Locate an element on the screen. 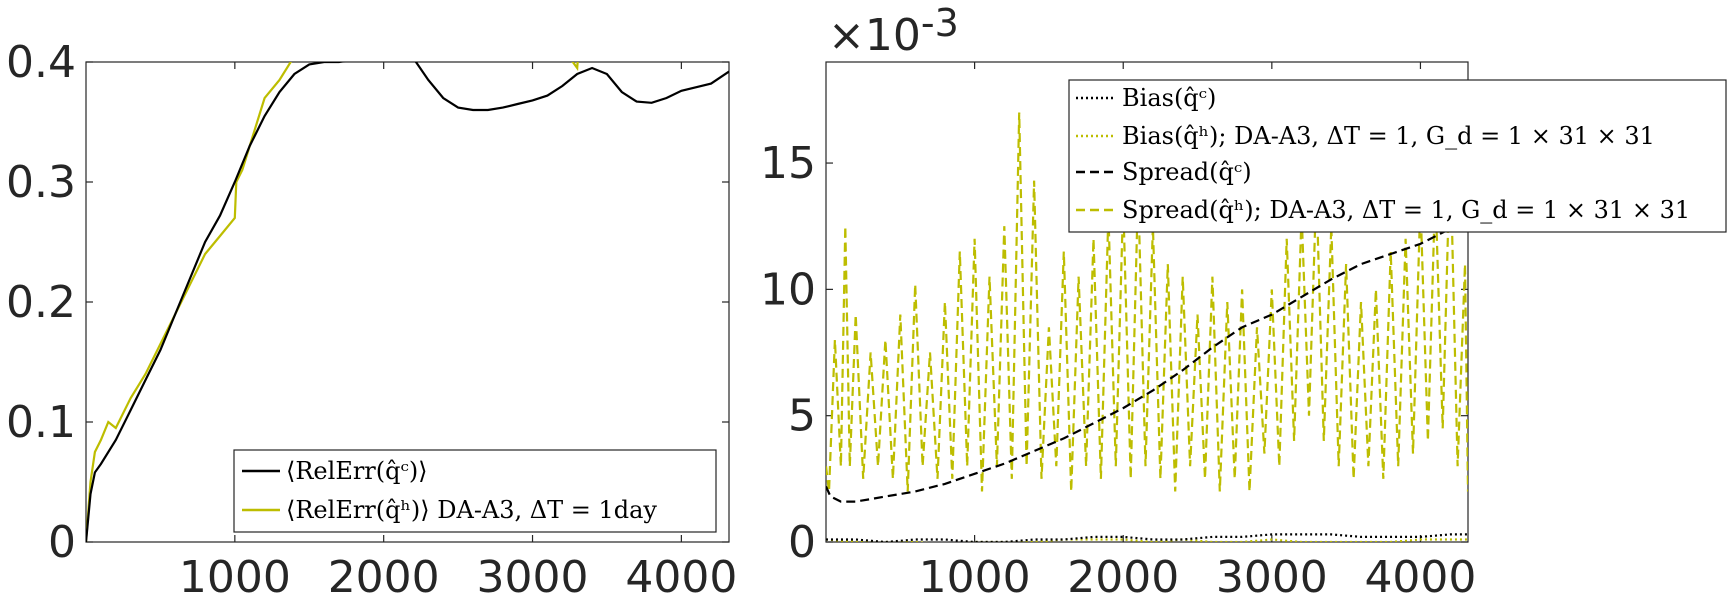 This screenshot has width=1732, height=600. left-legend-box is located at coordinates (475, 491).